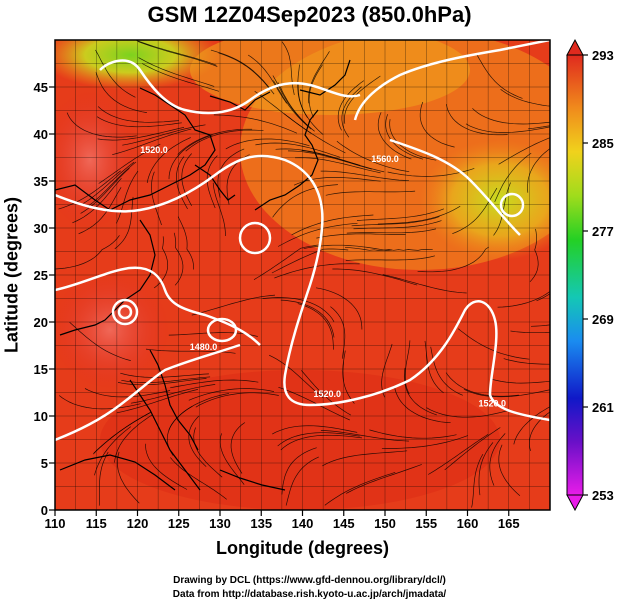 This screenshot has width=619, height=605. Describe the element at coordinates (590, 275) in the screenshot. I see `colorbar: 253 261 269 277 285 293` at that location.